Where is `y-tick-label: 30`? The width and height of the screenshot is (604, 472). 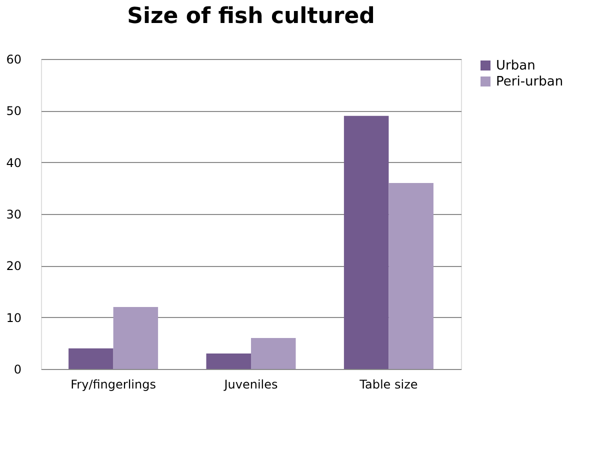
y-tick-label: 30 is located at coordinates (14, 215).